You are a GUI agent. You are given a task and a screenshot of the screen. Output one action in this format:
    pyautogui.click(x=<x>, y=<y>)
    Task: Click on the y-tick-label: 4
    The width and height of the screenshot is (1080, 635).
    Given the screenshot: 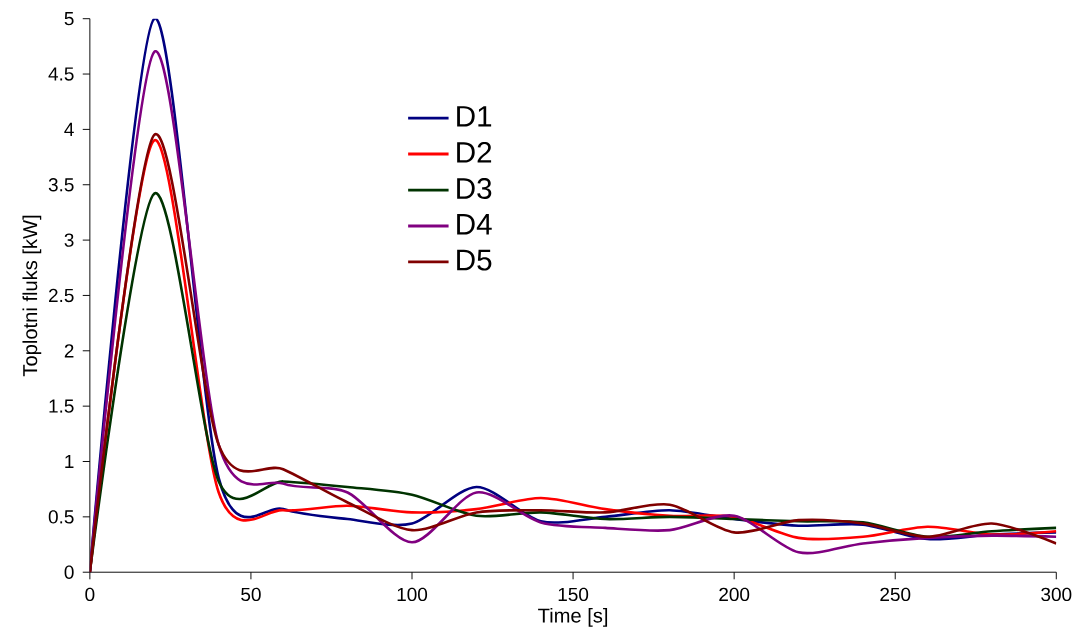 What is the action you would take?
    pyautogui.click(x=69, y=130)
    